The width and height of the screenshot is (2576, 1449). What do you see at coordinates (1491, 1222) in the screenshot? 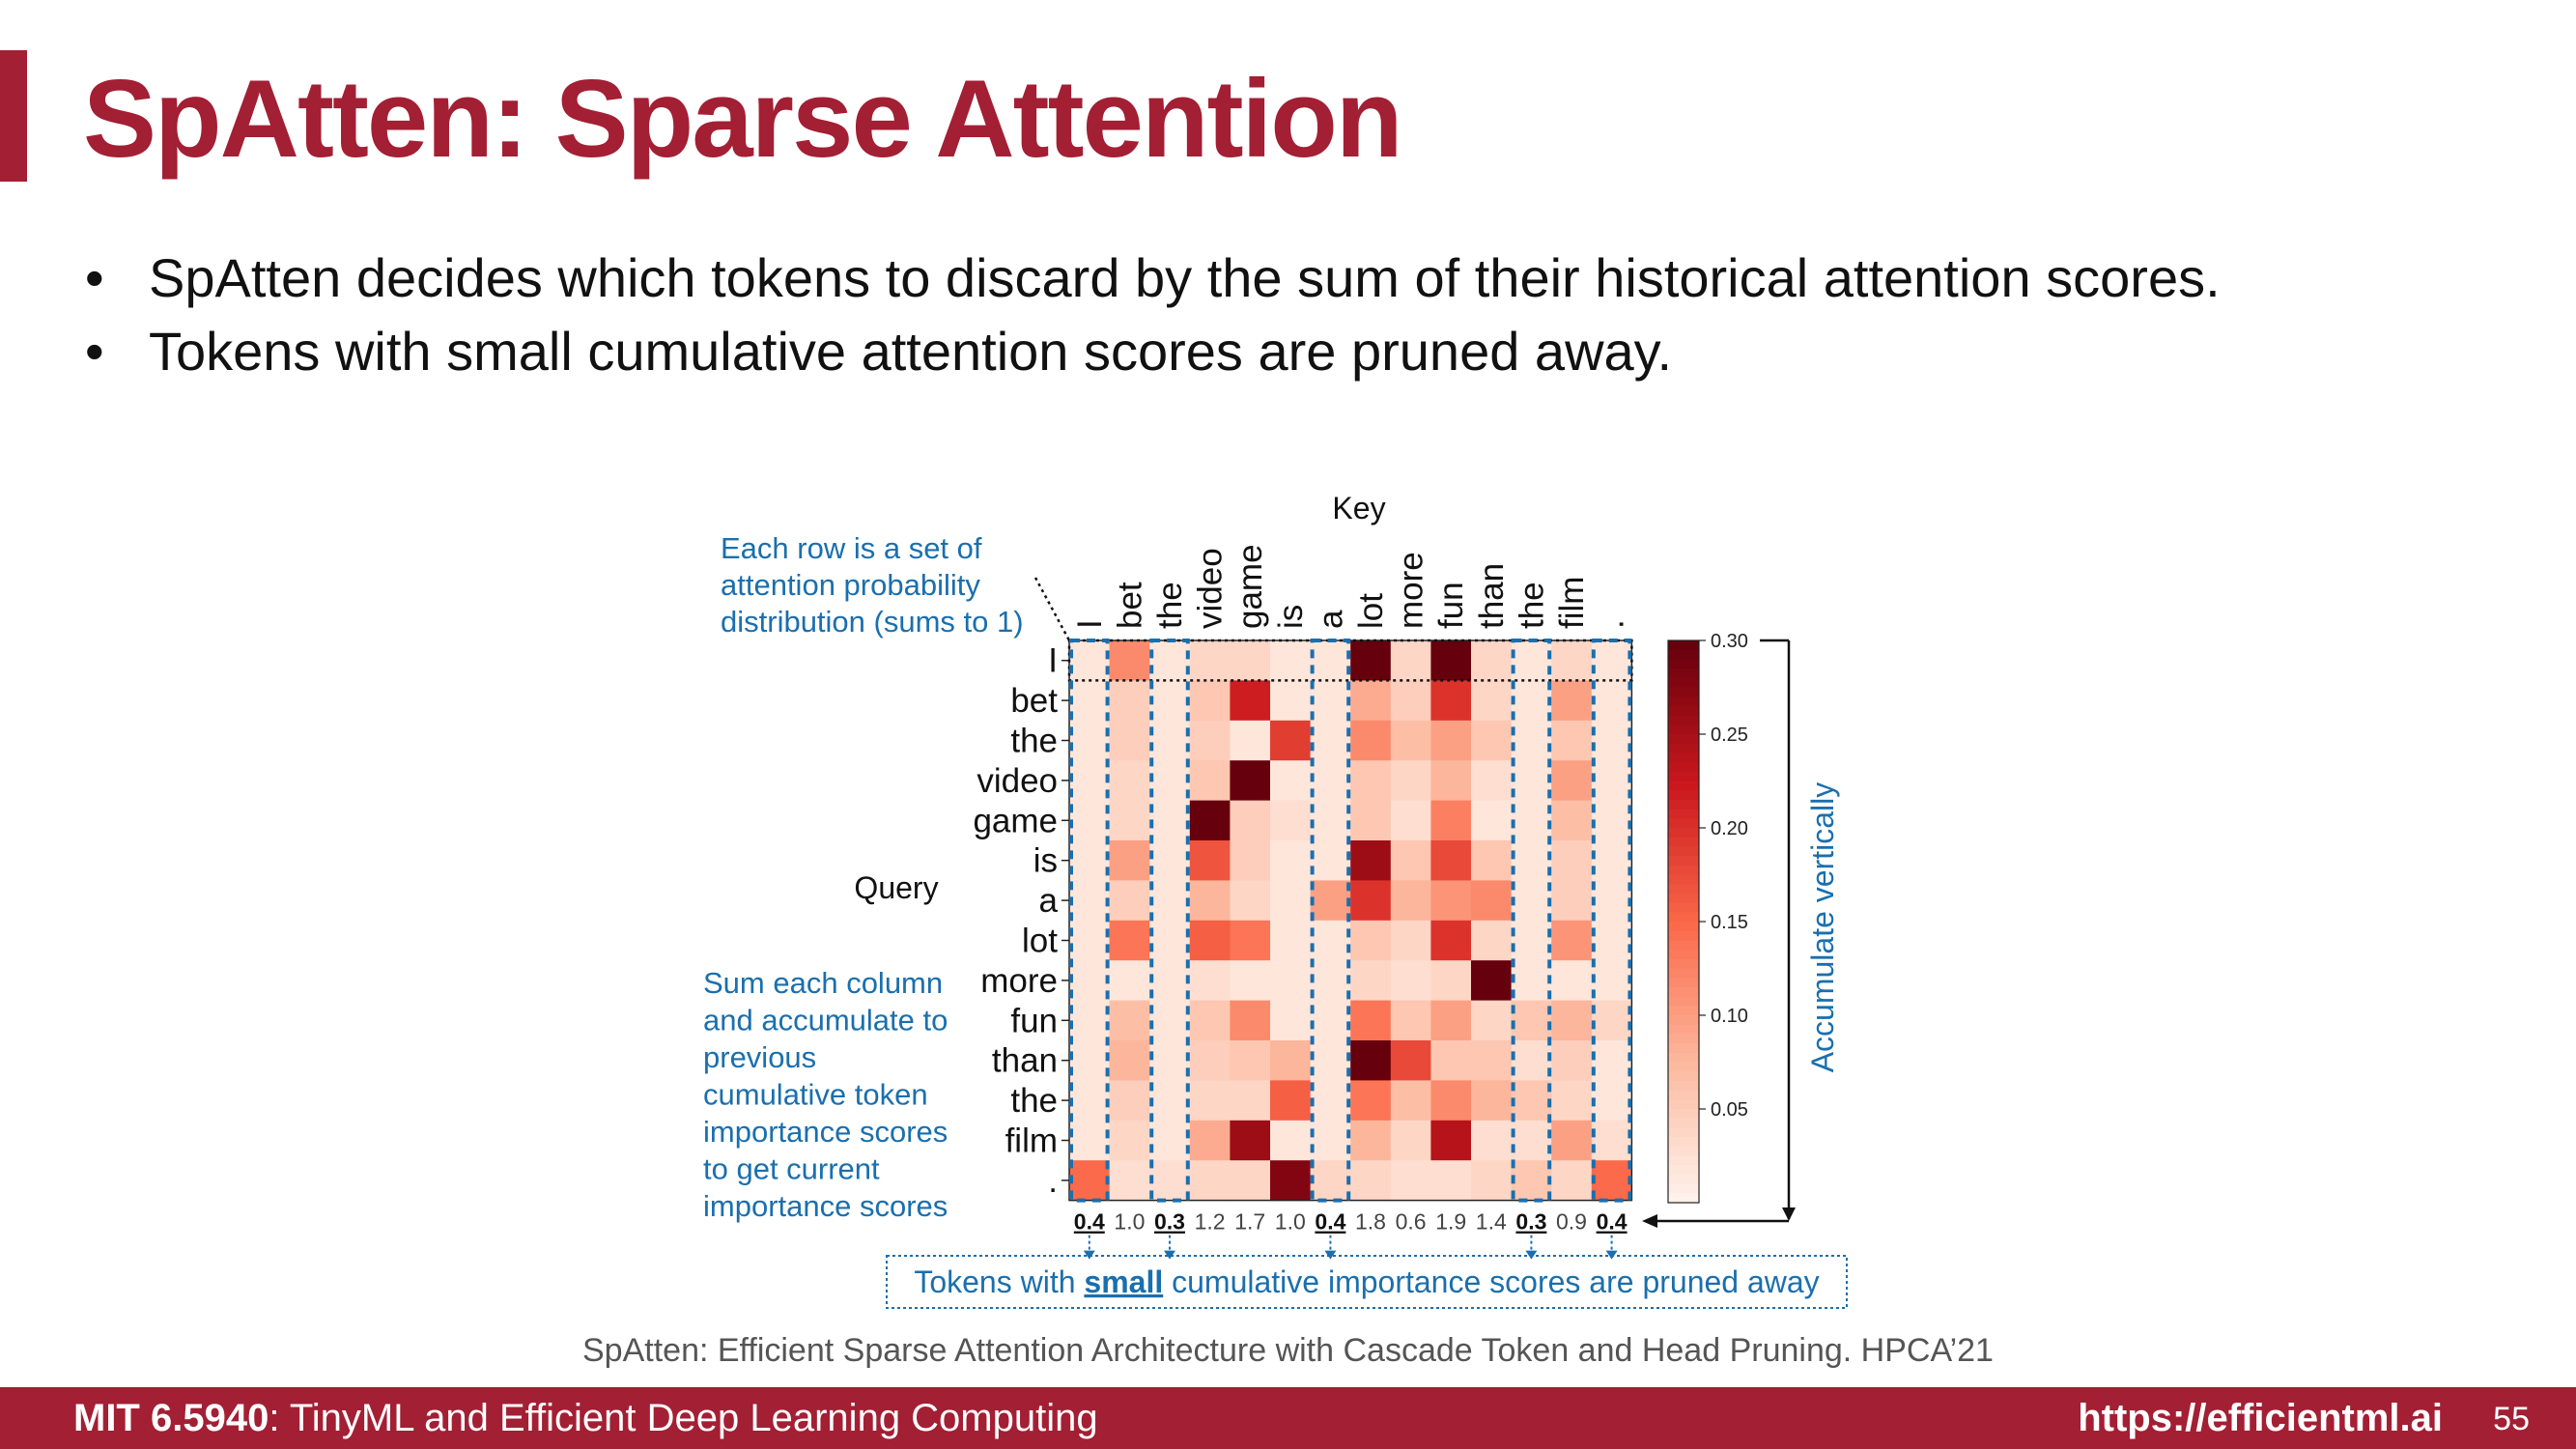
I see `column-sum-label: 1.4` at bounding box center [1491, 1222].